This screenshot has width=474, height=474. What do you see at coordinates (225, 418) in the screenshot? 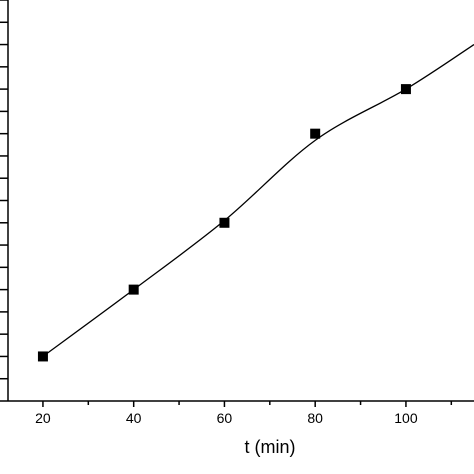
I see `x-tick-label: 60` at bounding box center [225, 418].